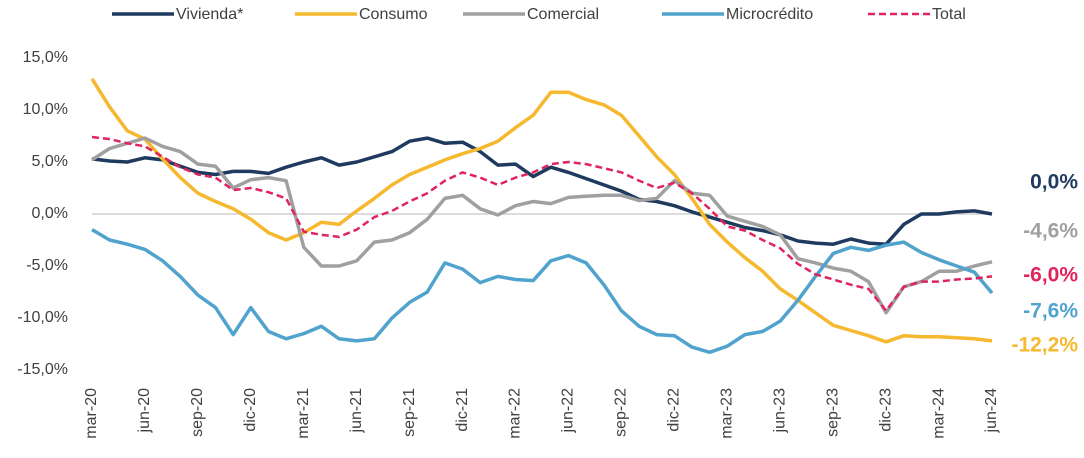  I want to click on y-tick-label: 15,0%, so click(45, 57).